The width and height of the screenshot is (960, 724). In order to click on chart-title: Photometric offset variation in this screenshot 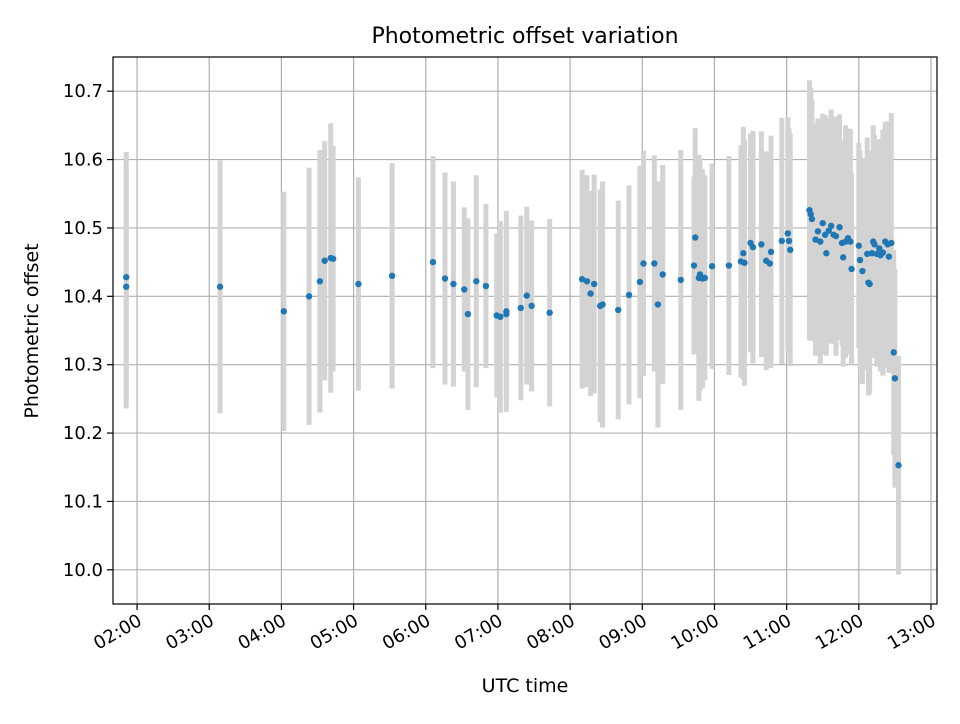, I will do `click(524, 36)`.